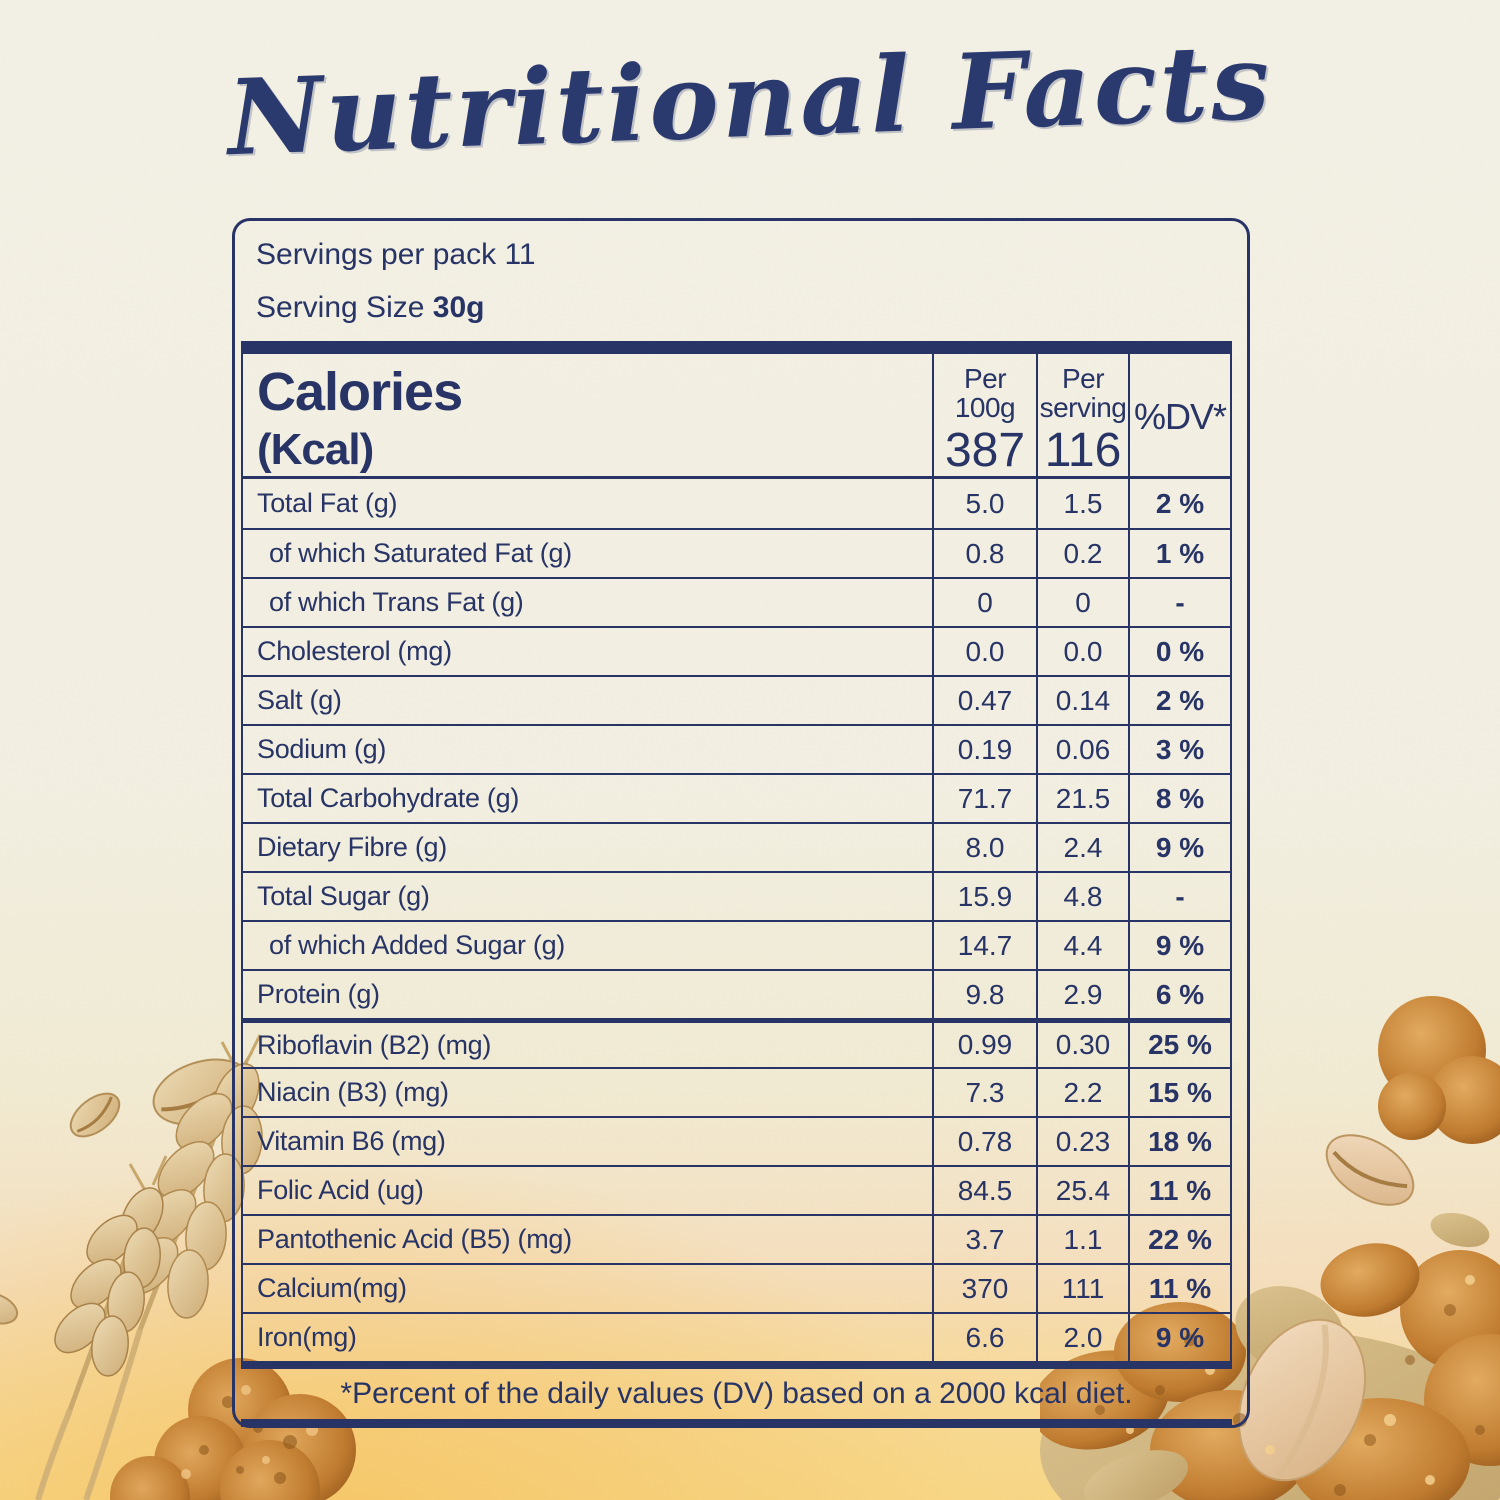  I want to click on table-row: Iron(mg) 6.6 2.0 9 %, so click(736, 1336).